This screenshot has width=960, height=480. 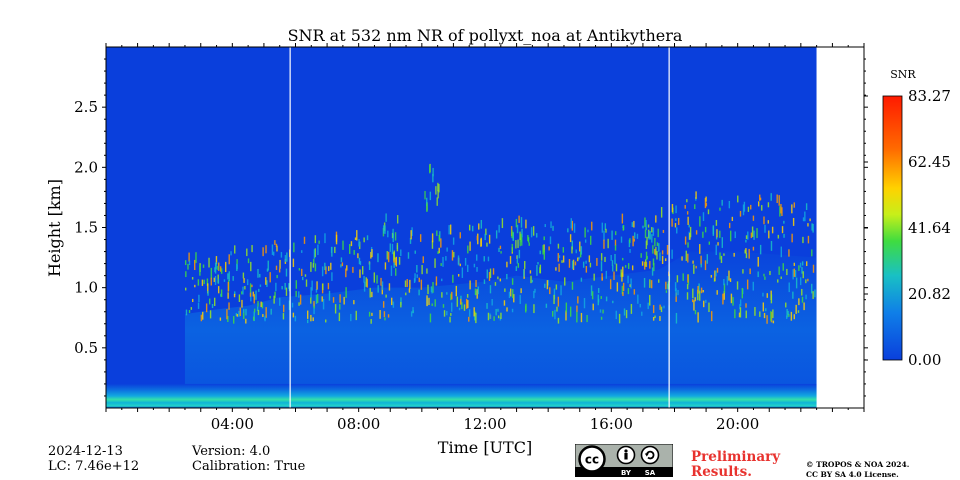 What do you see at coordinates (85, 451) in the screenshot?
I see `footer-date: 2024-12-13` at bounding box center [85, 451].